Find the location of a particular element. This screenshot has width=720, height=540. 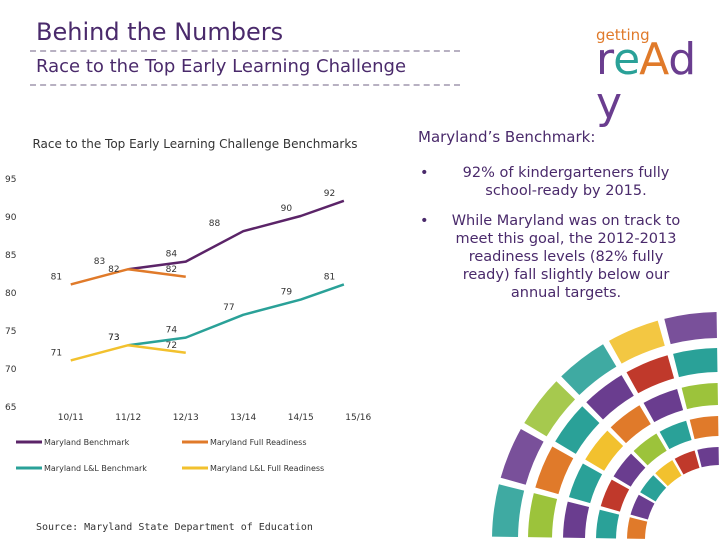

benchmark-heading: Maryland’s Benchmark: is located at coordinates (507, 137).